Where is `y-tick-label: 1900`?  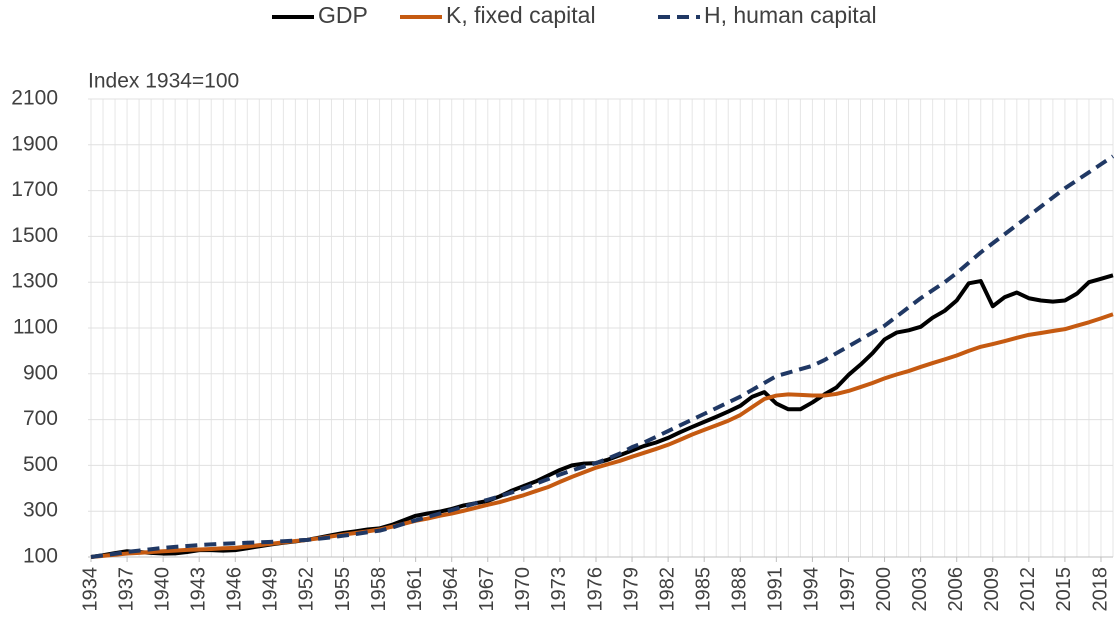 y-tick-label: 1900 is located at coordinates (34, 143).